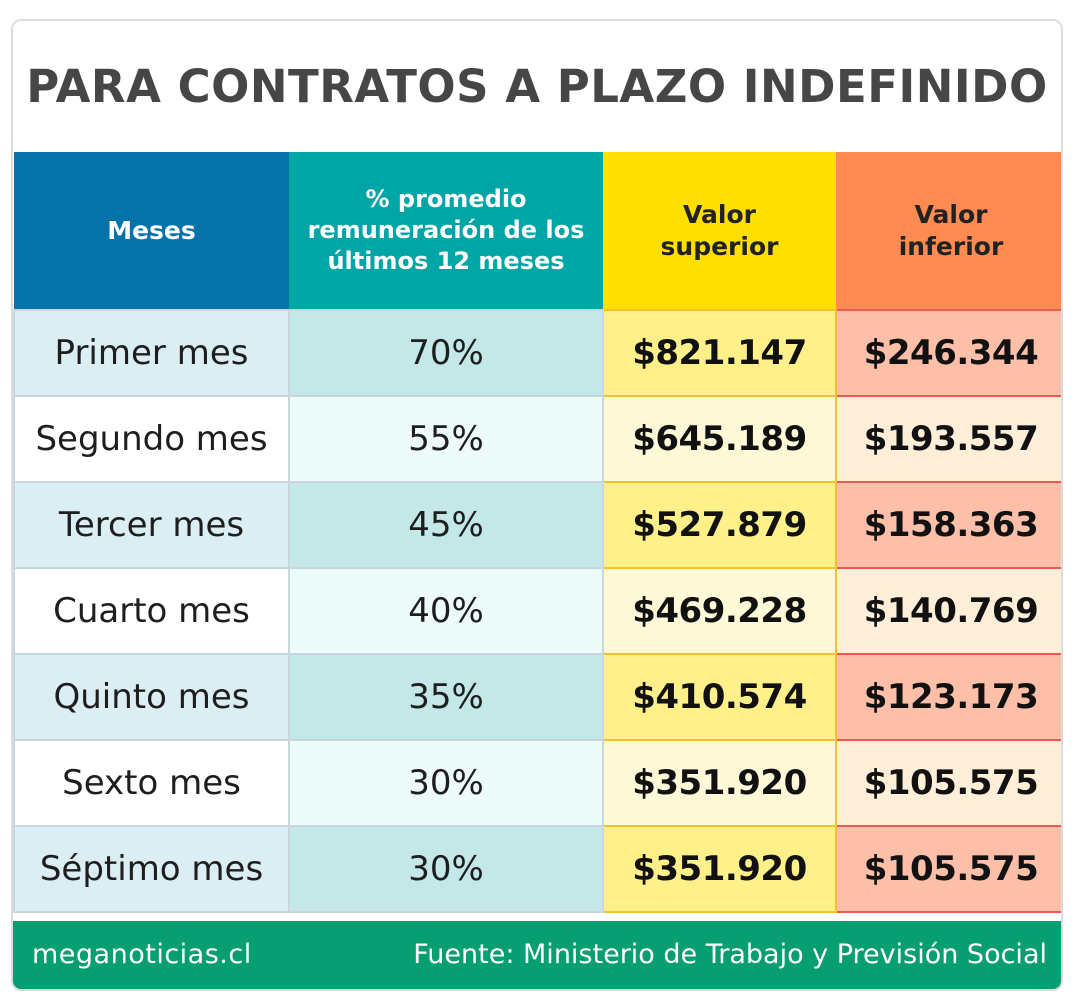 The width and height of the screenshot is (1080, 1008). Describe the element at coordinates (948, 611) in the screenshot. I see `lower-value-cell: $140.769` at that location.